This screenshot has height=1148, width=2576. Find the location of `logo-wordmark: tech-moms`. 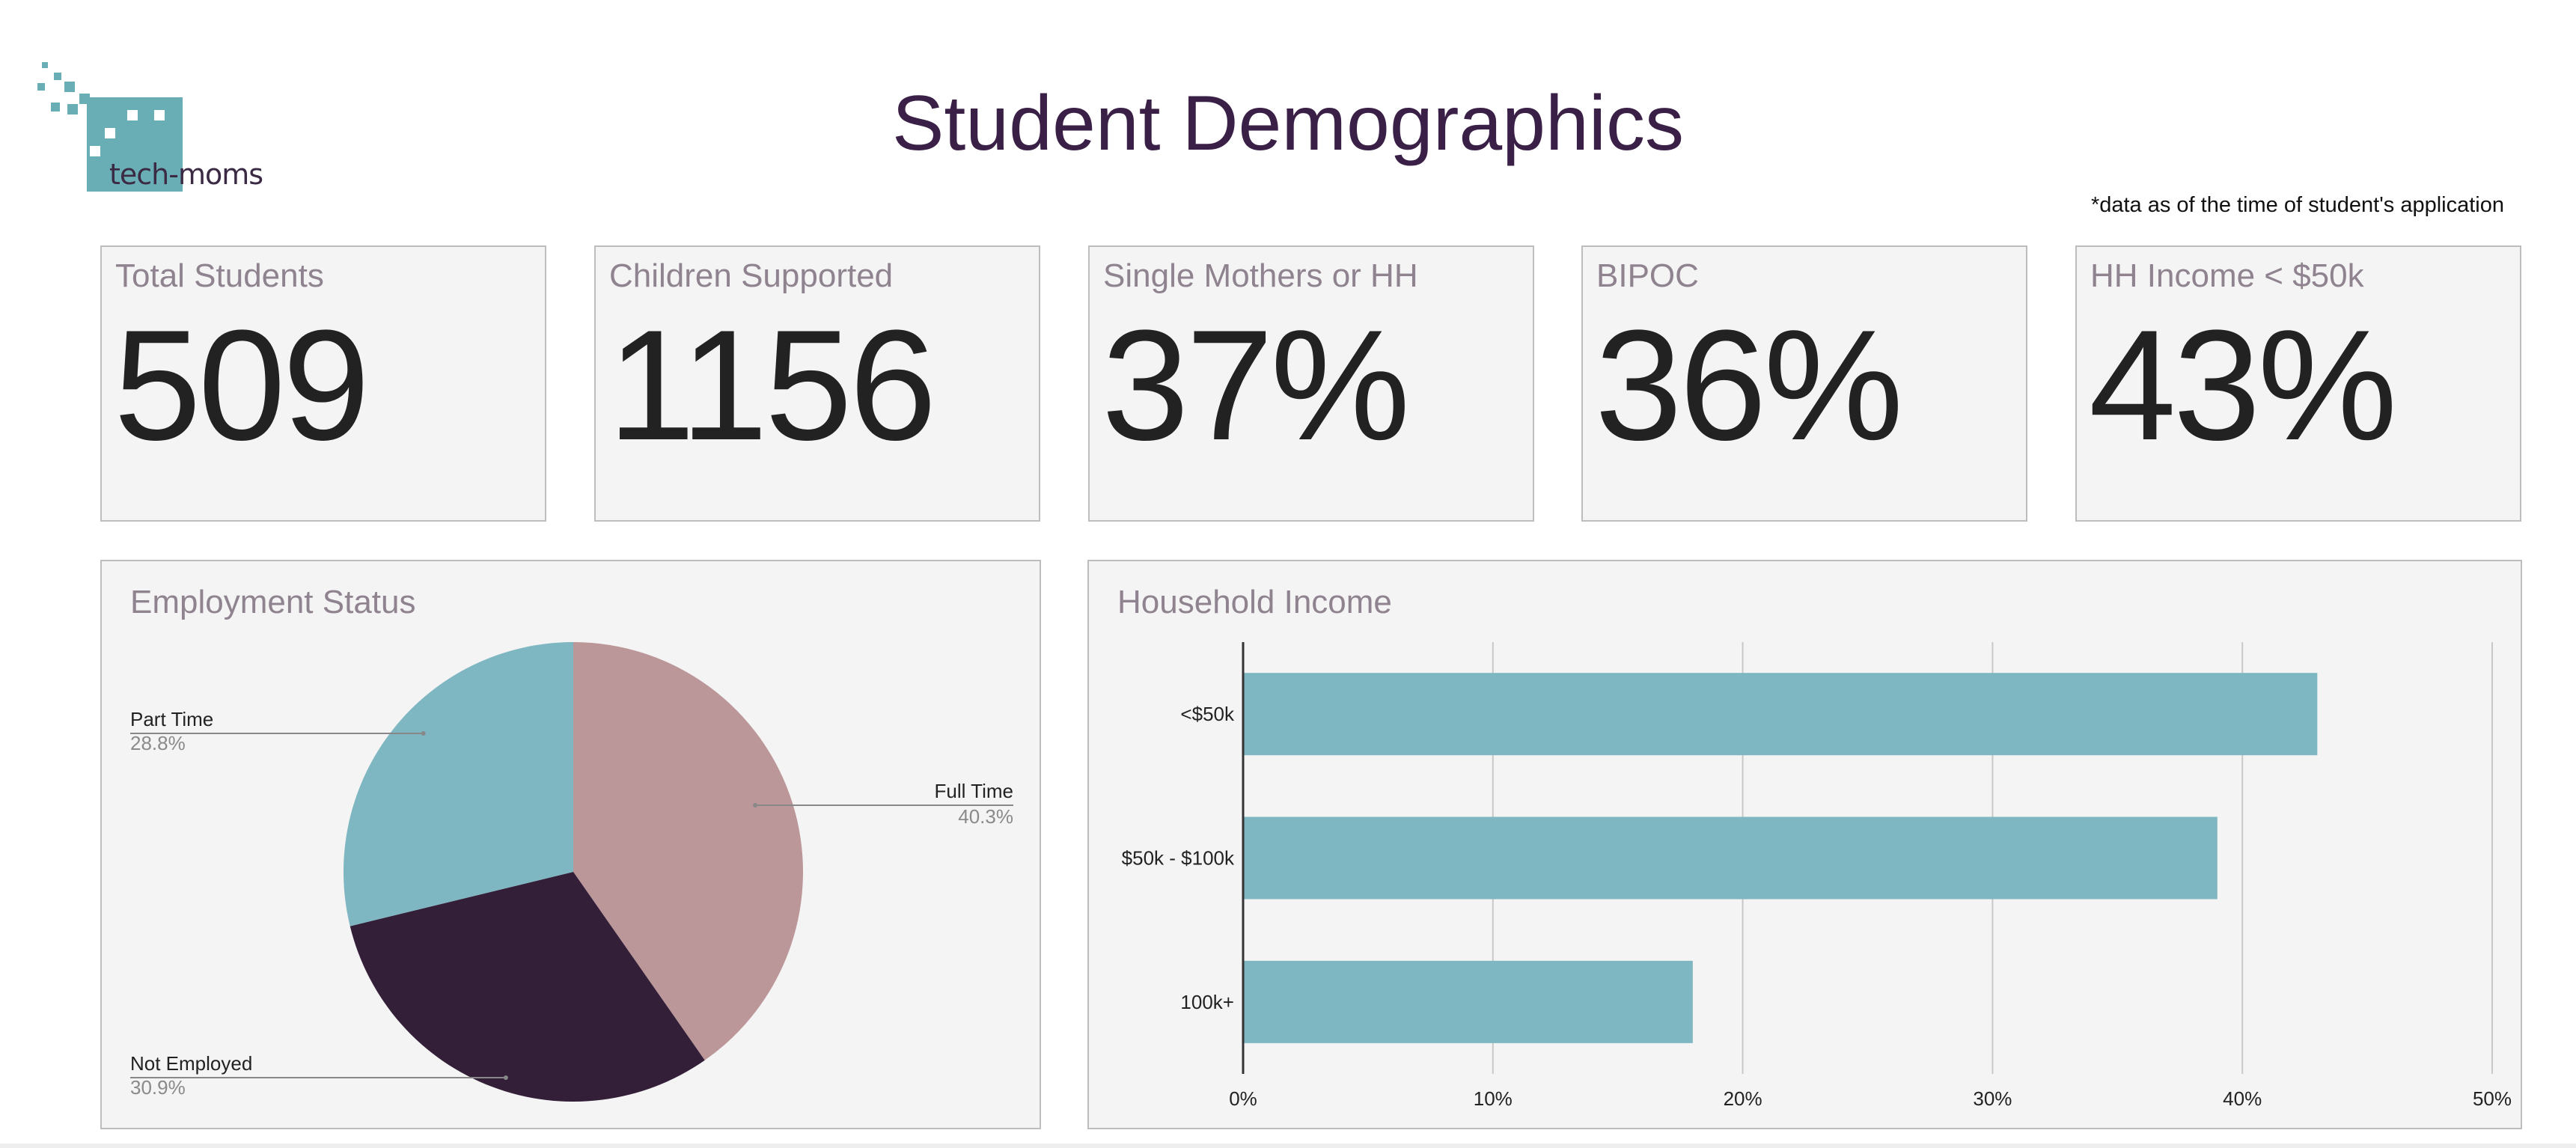

logo-wordmark: tech-moms is located at coordinates (186, 174).